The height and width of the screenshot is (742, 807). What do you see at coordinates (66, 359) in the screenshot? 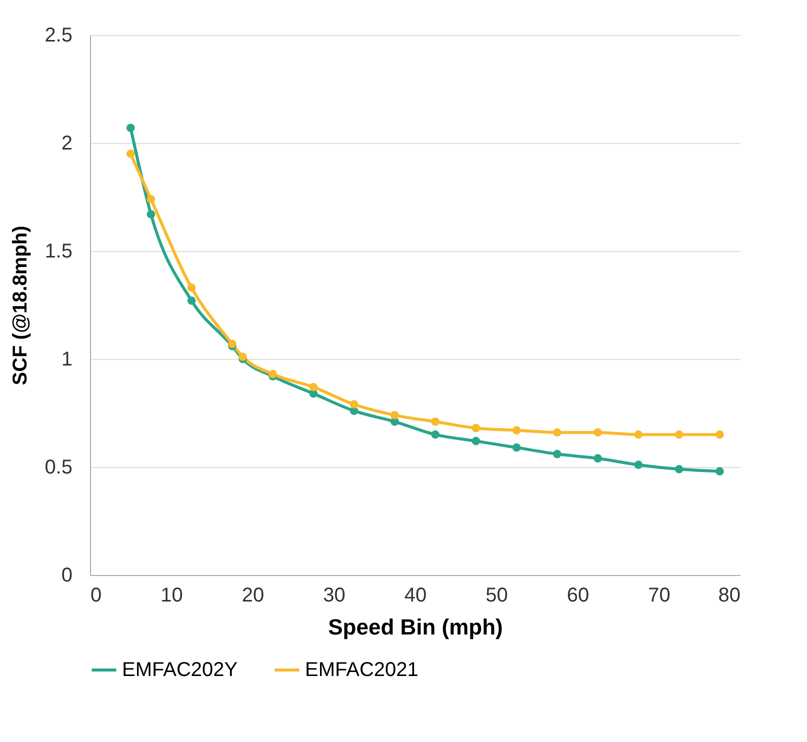
I see `y-tick-label: 1` at bounding box center [66, 359].